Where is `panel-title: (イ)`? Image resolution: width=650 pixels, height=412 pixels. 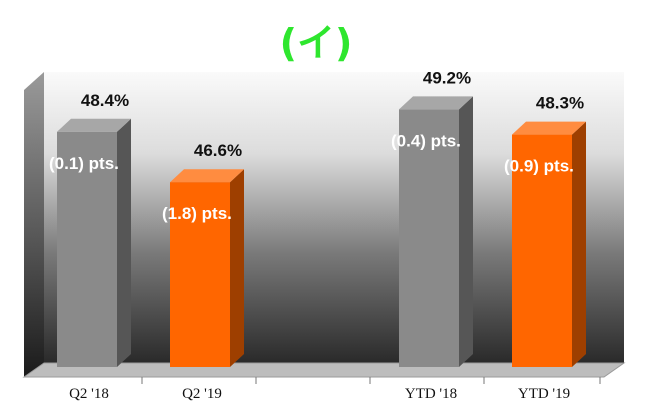
panel-title: (イ) is located at coordinates (316, 43).